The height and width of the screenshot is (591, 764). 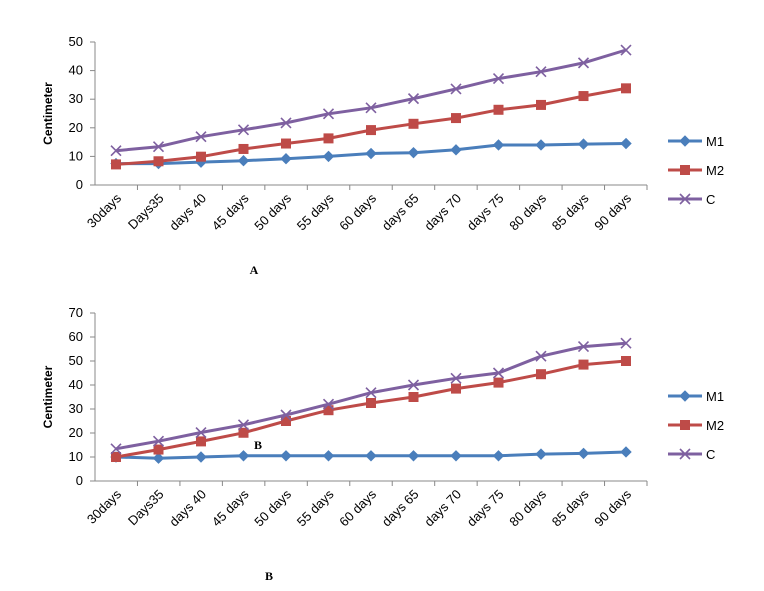 I want to click on x-tick-label: 90 days, so click(x=612, y=507).